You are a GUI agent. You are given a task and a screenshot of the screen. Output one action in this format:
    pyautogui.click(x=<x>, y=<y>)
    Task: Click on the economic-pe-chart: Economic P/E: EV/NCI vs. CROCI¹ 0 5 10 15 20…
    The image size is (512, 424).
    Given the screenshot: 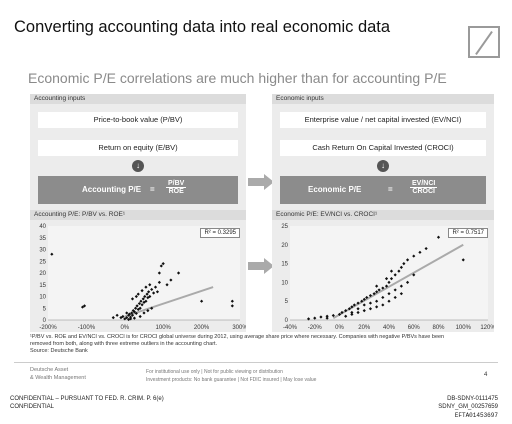 What is the action you would take?
    pyautogui.click(x=384, y=271)
    